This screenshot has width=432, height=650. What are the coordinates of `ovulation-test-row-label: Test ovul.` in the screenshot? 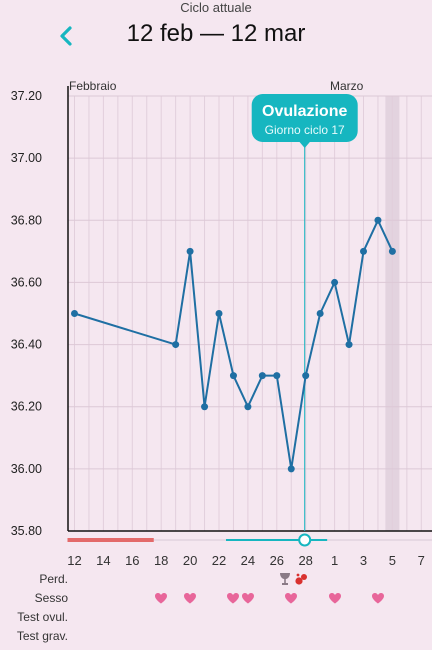 It's located at (42, 617).